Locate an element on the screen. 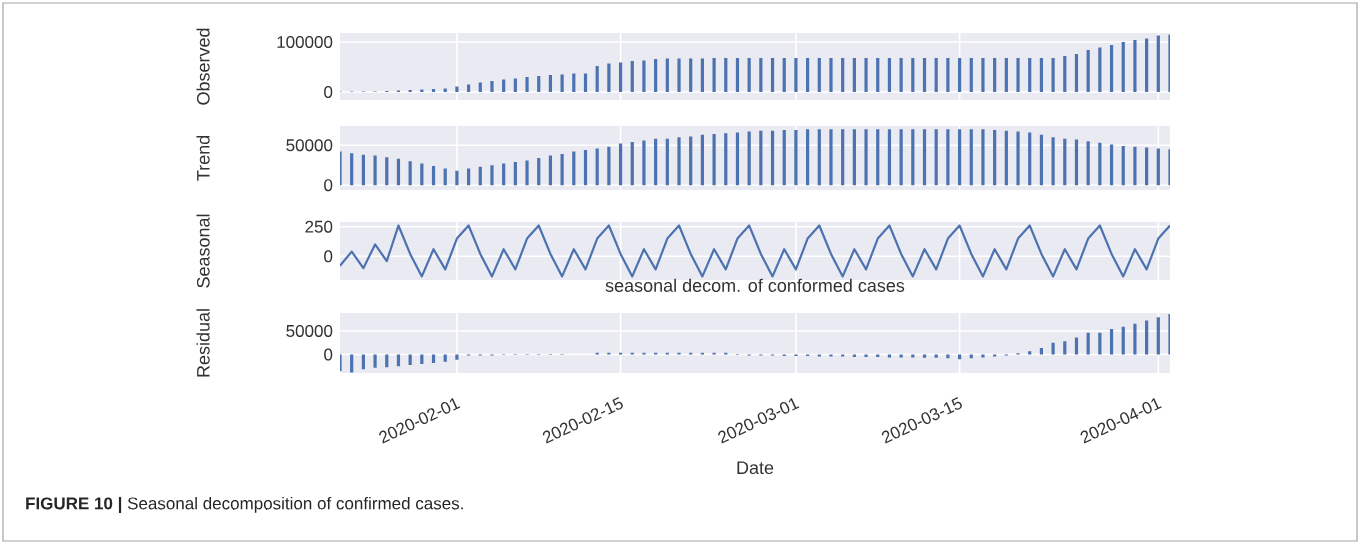 The height and width of the screenshot is (544, 1360). text: FIGURE 10 | Seasonal decomposition of confirmed cases. is located at coordinates (244, 505).